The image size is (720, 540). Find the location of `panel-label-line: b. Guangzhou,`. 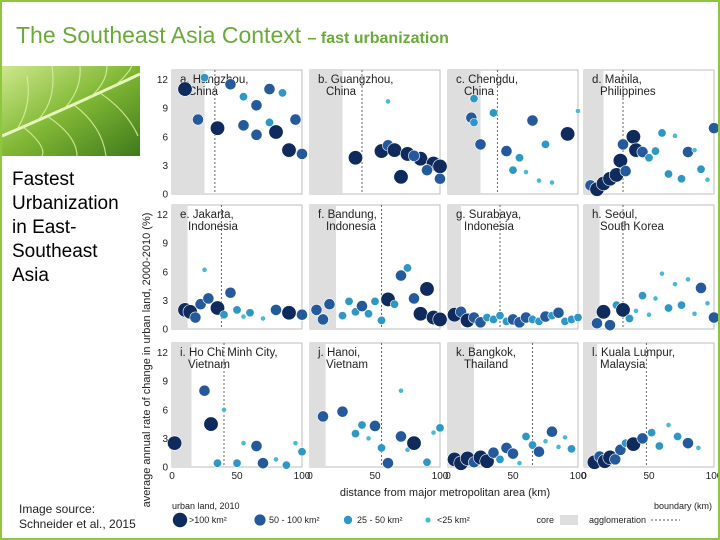

panel-label-line: b. Guangzhou, is located at coordinates (355, 80).